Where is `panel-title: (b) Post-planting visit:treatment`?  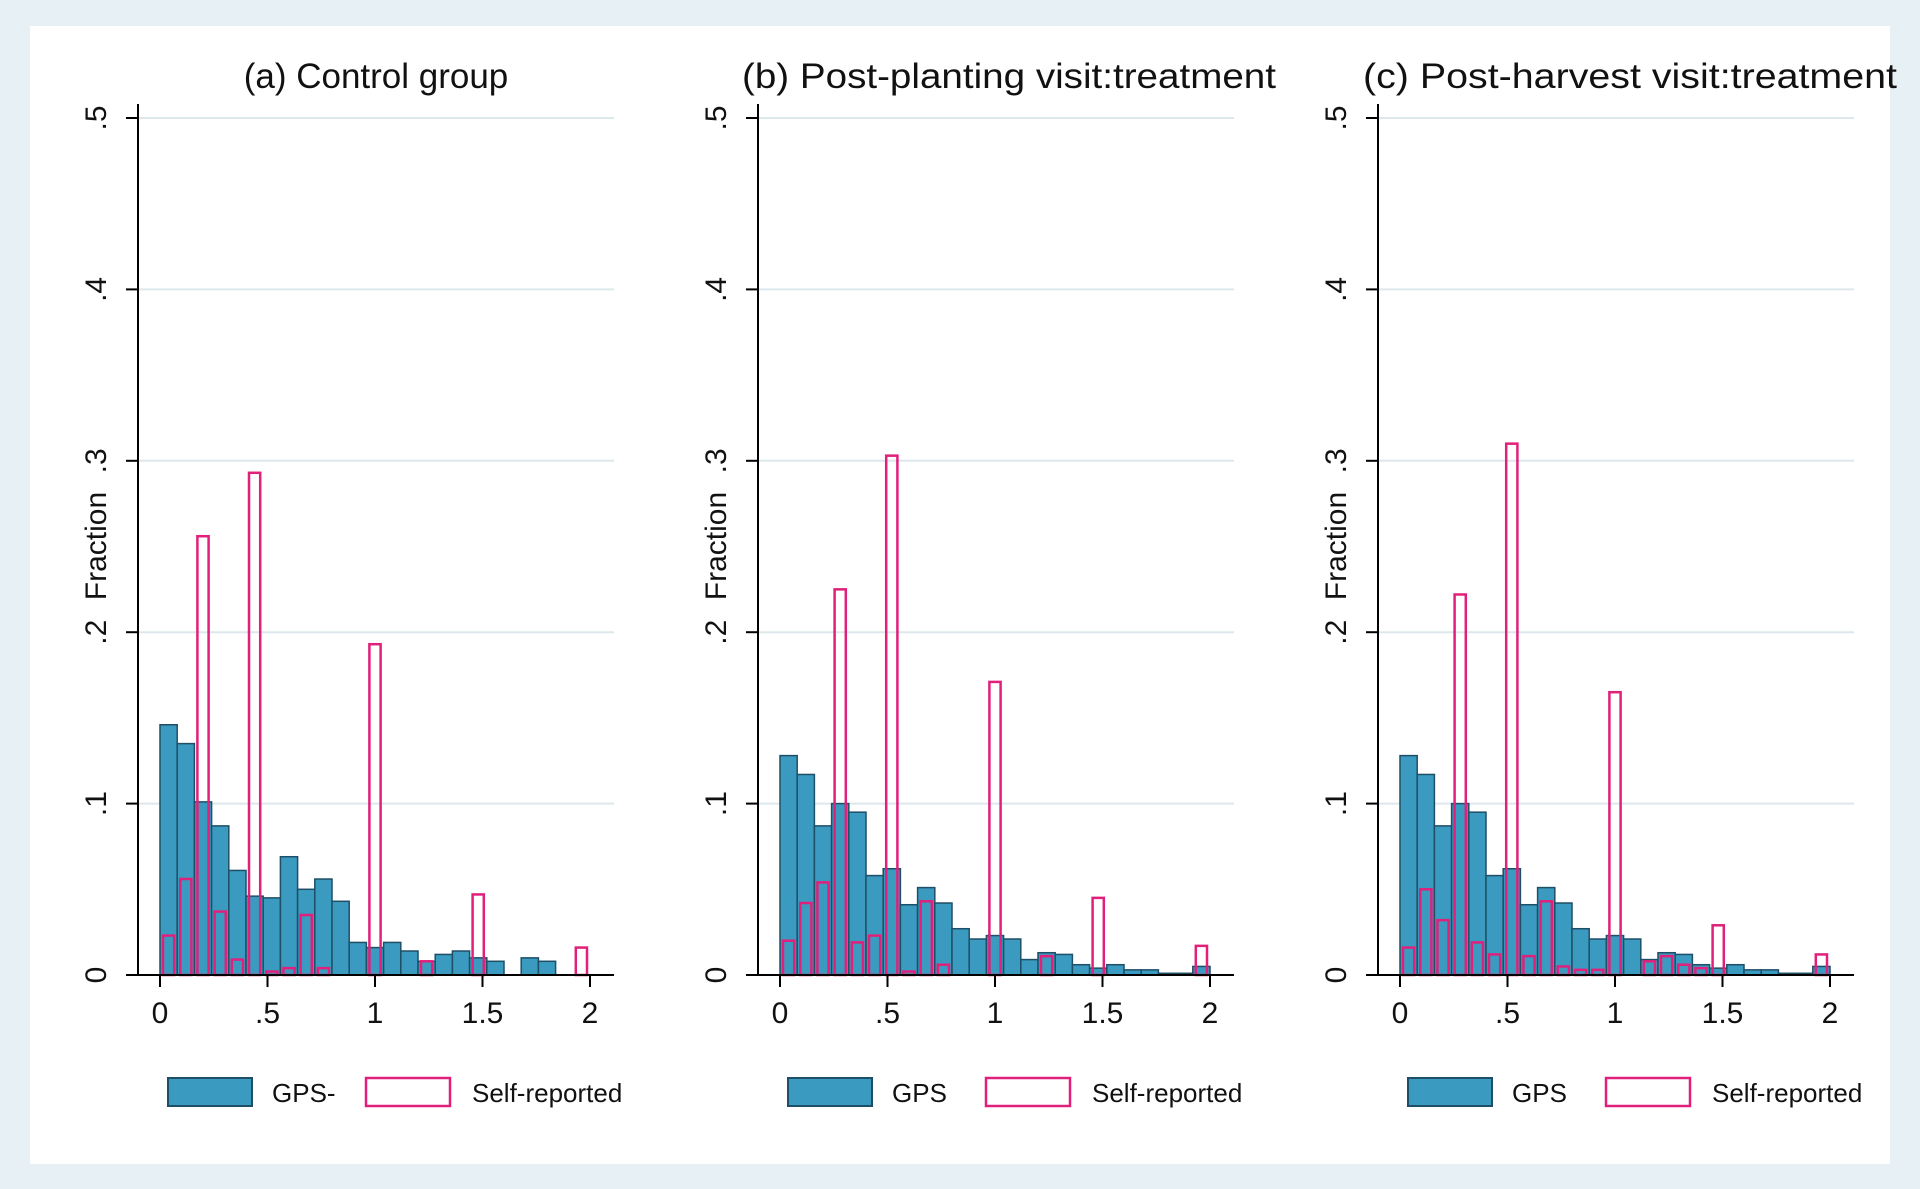
panel-title: (b) Post-planting visit:treatment is located at coordinates (1009, 76).